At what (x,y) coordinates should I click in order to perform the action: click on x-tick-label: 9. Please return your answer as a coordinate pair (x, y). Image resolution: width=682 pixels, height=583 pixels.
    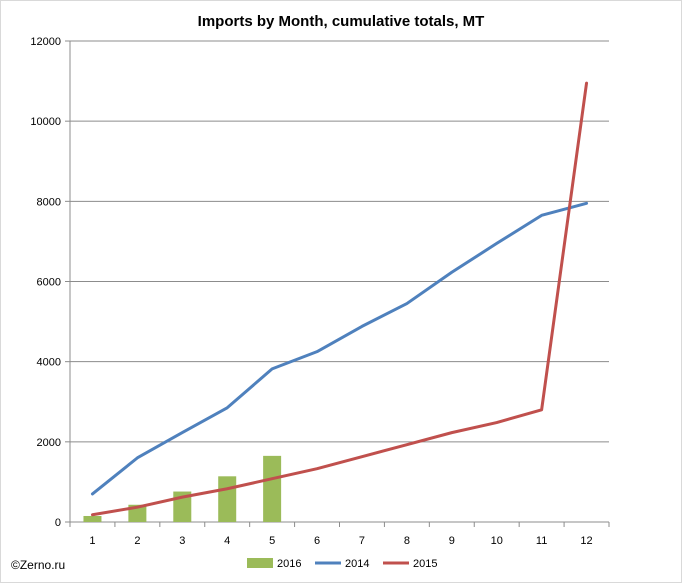
    Looking at the image, I should click on (452, 541).